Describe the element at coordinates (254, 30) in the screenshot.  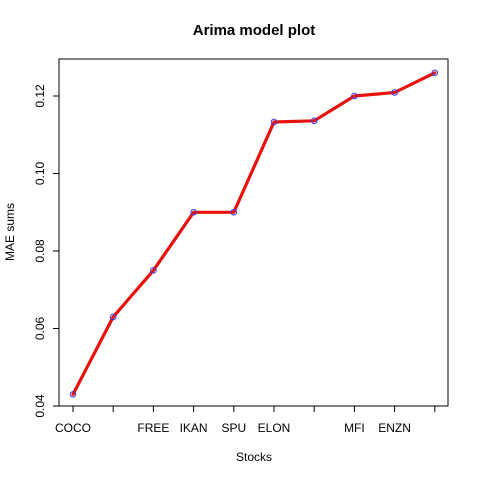
I see `chart-title: Arima model plot` at that location.